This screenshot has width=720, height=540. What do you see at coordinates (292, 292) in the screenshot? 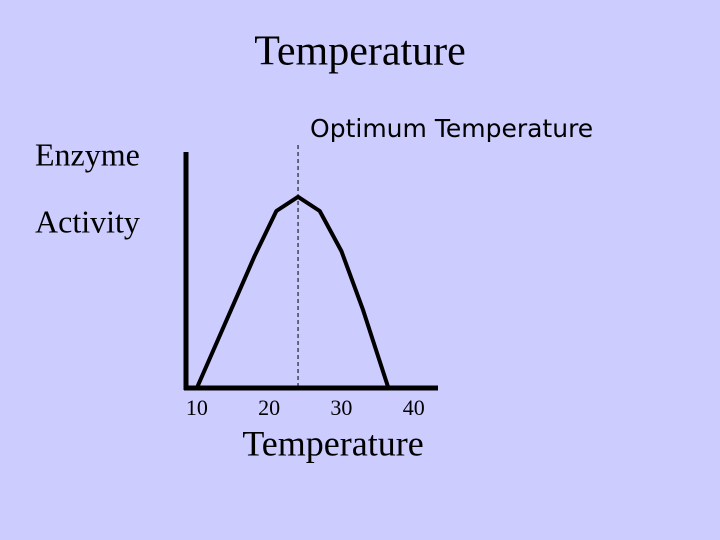
I see `curve` at bounding box center [292, 292].